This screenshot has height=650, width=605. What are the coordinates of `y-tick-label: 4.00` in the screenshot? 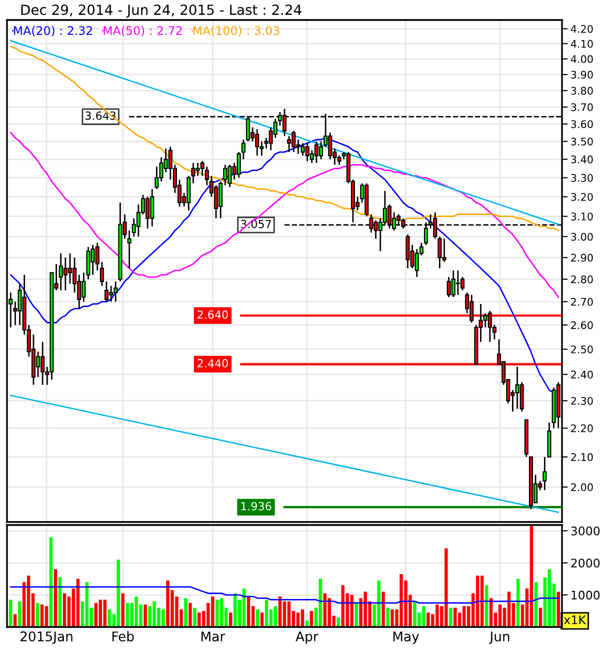 It's located at (581, 59).